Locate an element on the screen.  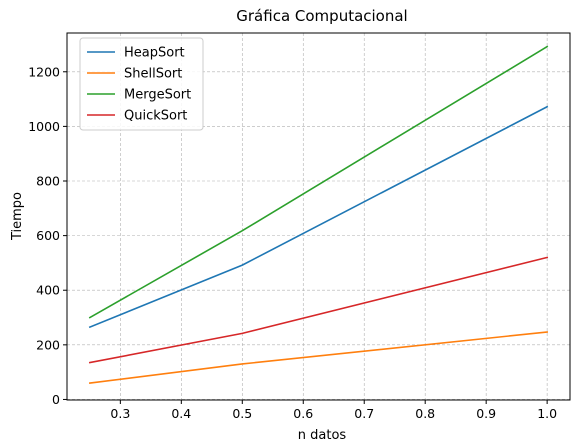
y-axis-ticks: 0 200 400 600 800 1000 1200 is located at coordinates (47, 235).